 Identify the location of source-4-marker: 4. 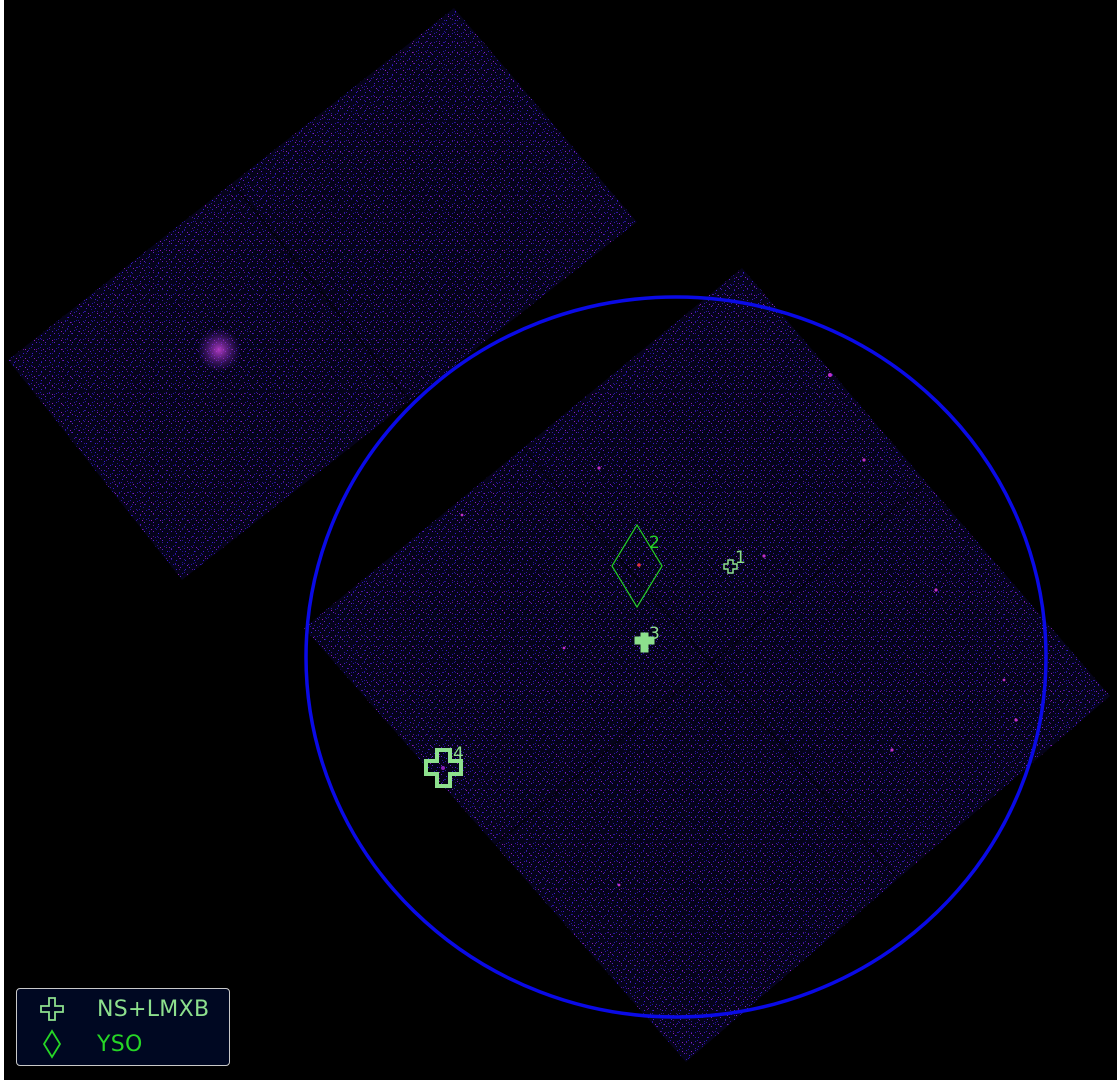
(444, 766).